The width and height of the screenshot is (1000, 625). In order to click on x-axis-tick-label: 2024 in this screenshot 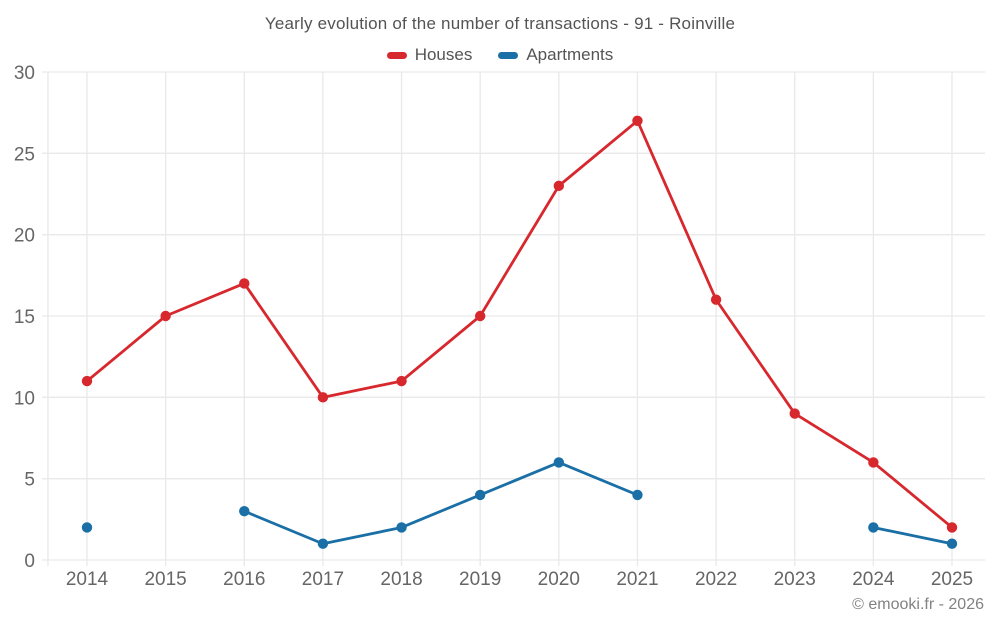, I will do `click(873, 579)`.